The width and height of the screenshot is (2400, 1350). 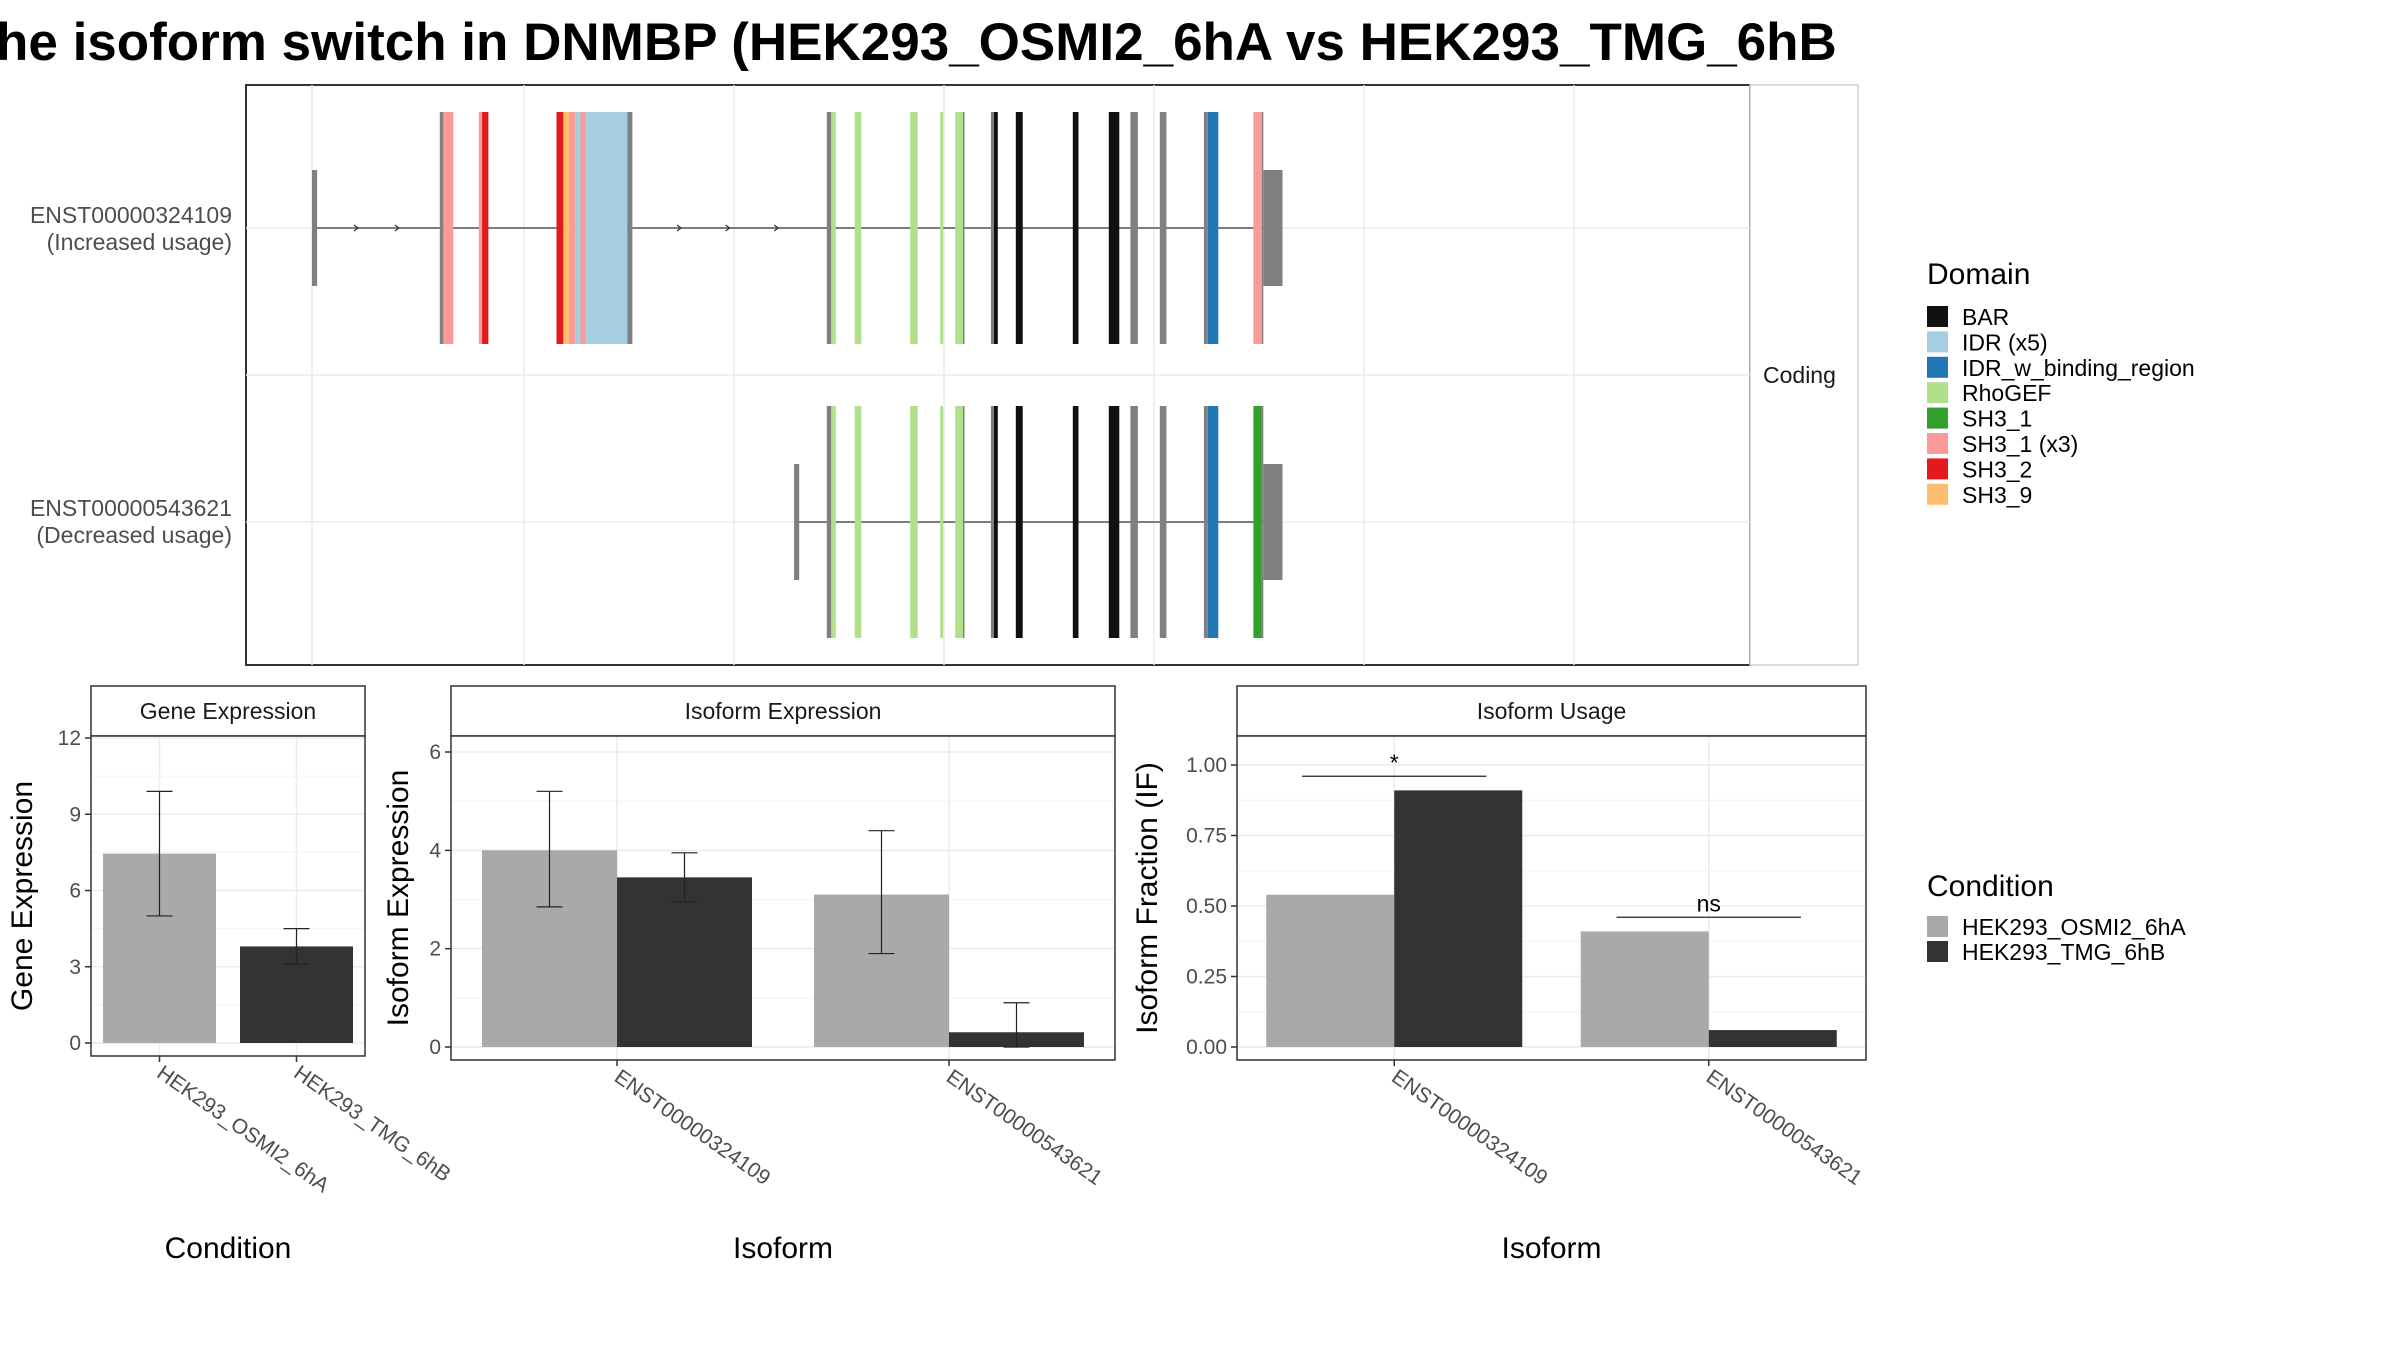 What do you see at coordinates (1024, 1127) in the screenshot?
I see `isoform-expression-xtick-label-1: ENST00000543621` at bounding box center [1024, 1127].